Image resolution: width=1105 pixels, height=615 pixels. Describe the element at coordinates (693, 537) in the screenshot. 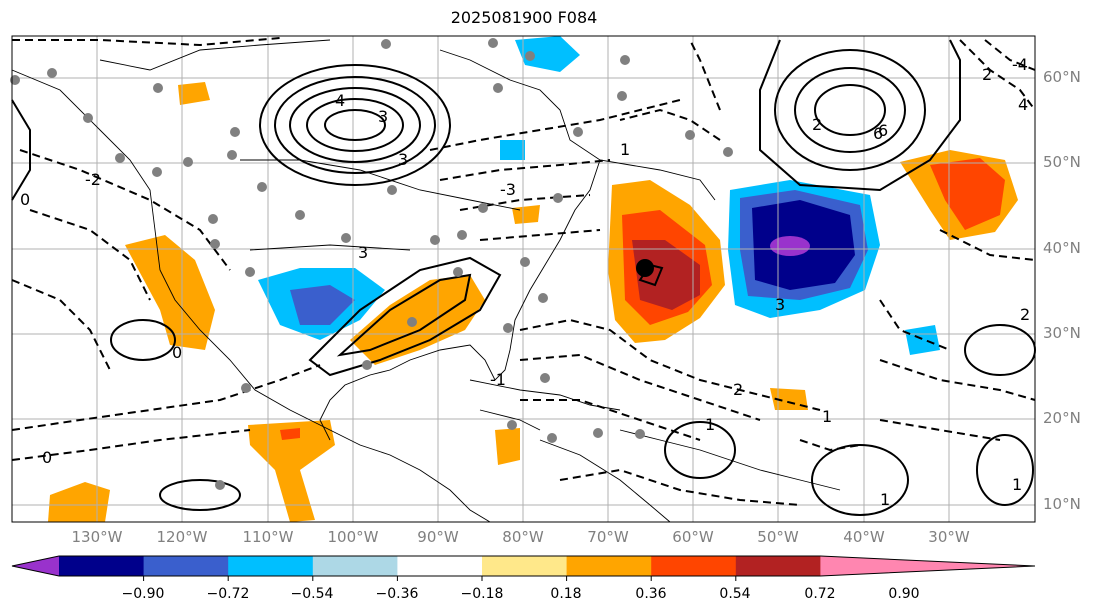

I see `lon-label-60w: 60°W` at that location.